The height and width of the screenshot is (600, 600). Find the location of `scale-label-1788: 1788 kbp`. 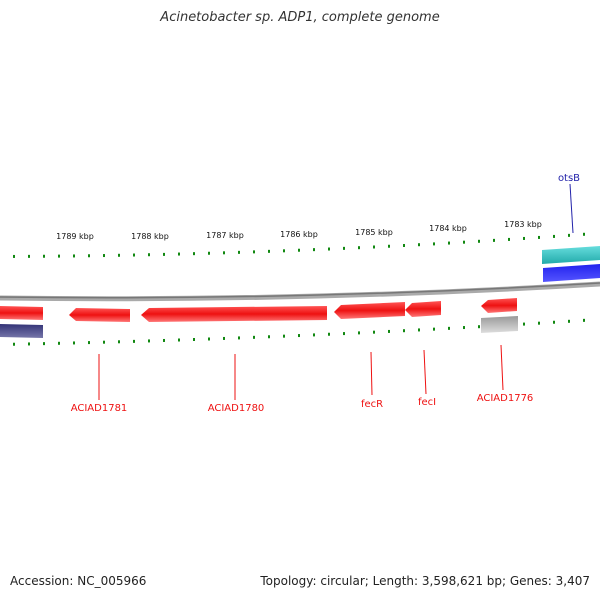

scale-label-1788: 1788 kbp is located at coordinates (150, 236).